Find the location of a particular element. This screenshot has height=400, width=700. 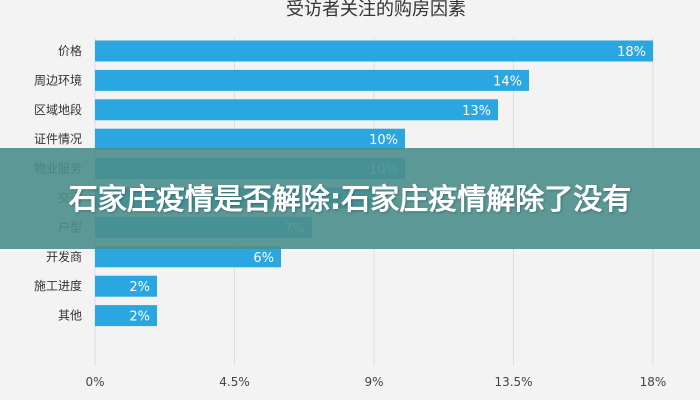

category-label: 价格 is located at coordinates (70, 50).